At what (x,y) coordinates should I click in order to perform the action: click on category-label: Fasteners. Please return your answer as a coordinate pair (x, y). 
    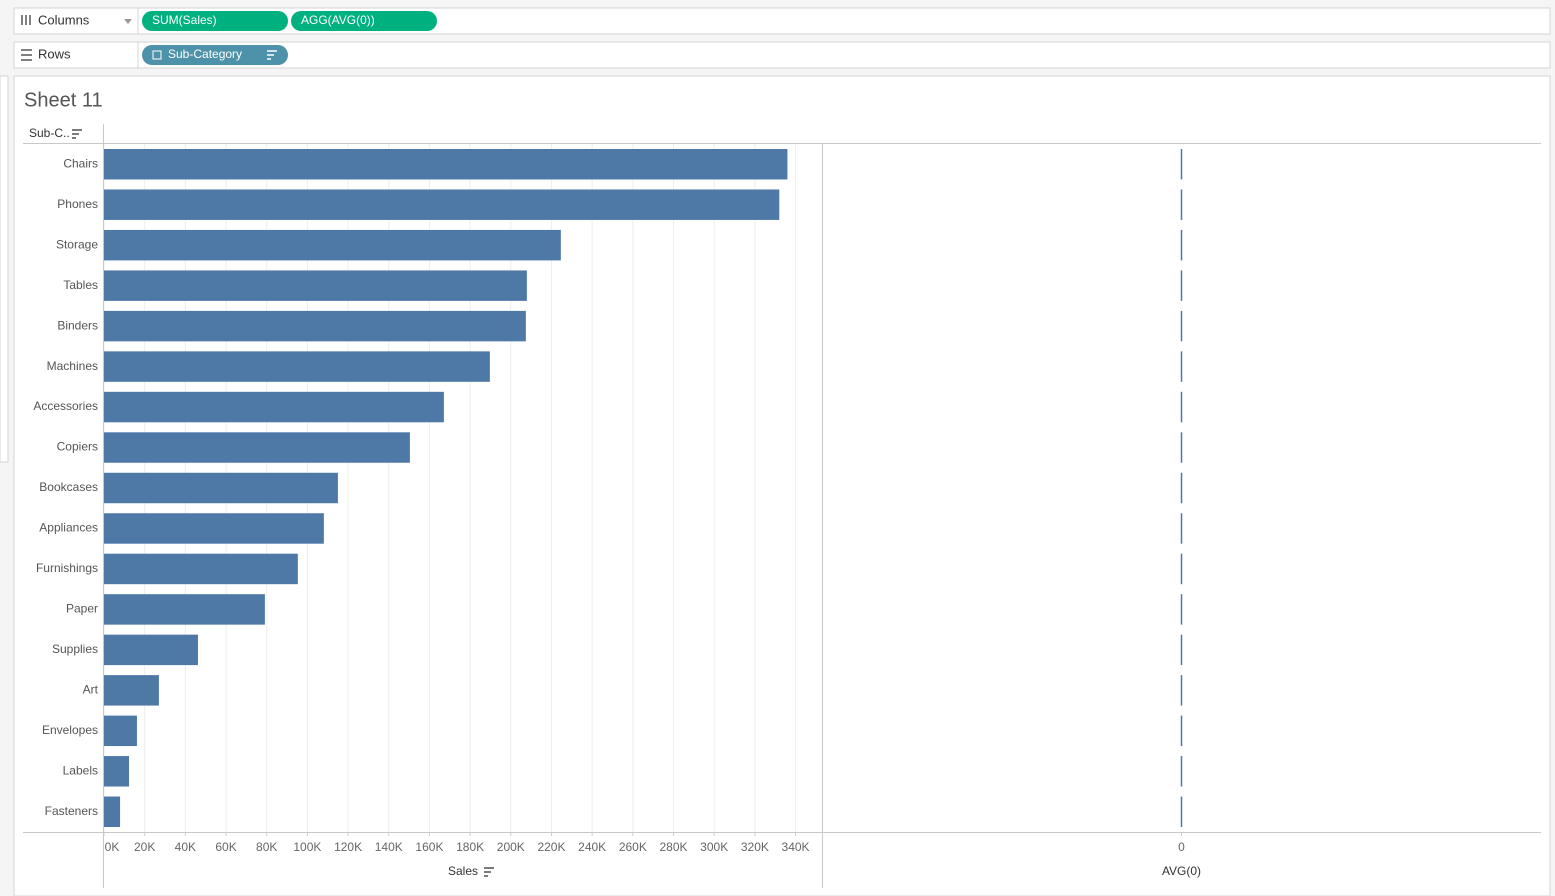
    Looking at the image, I should click on (71, 811).